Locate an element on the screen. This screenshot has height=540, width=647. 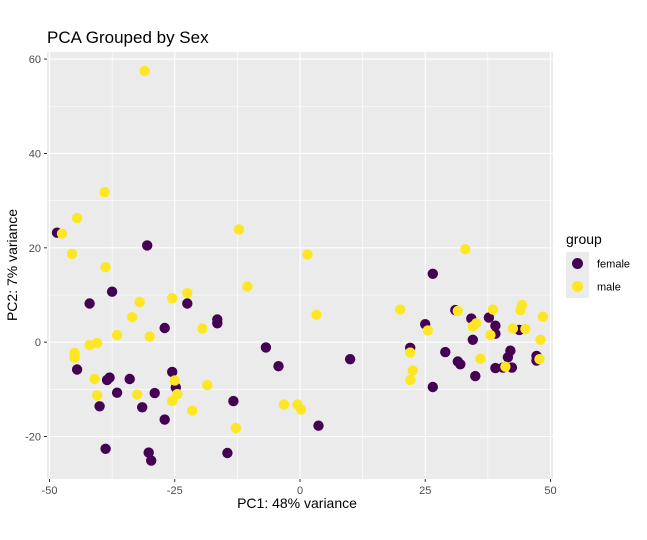
legend-title: group is located at coordinates (584, 239).